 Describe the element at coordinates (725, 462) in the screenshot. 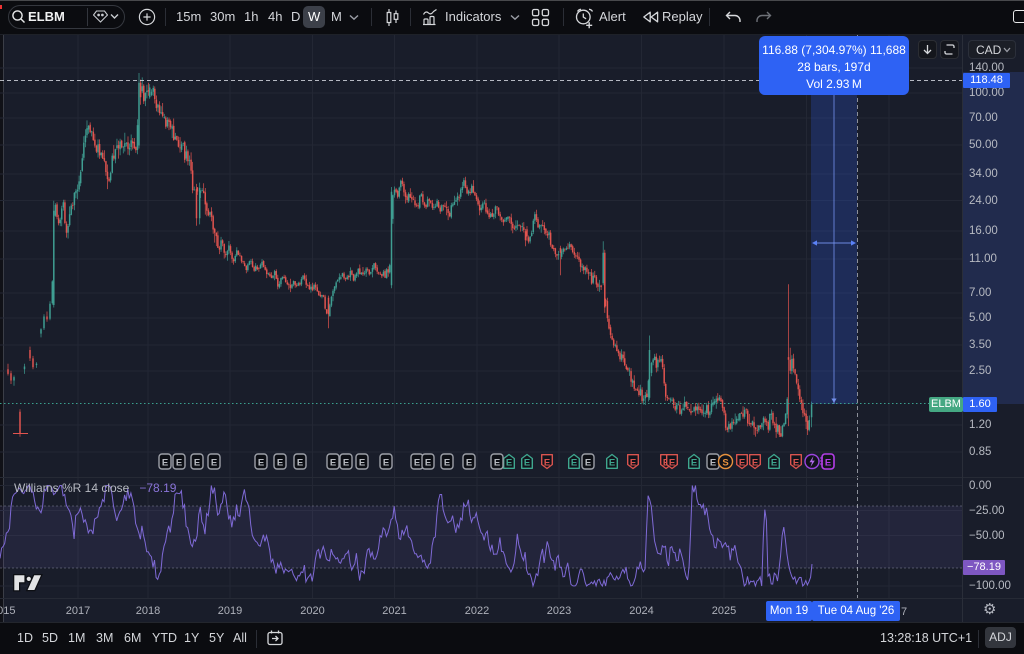

I see `svg-text: S` at that location.